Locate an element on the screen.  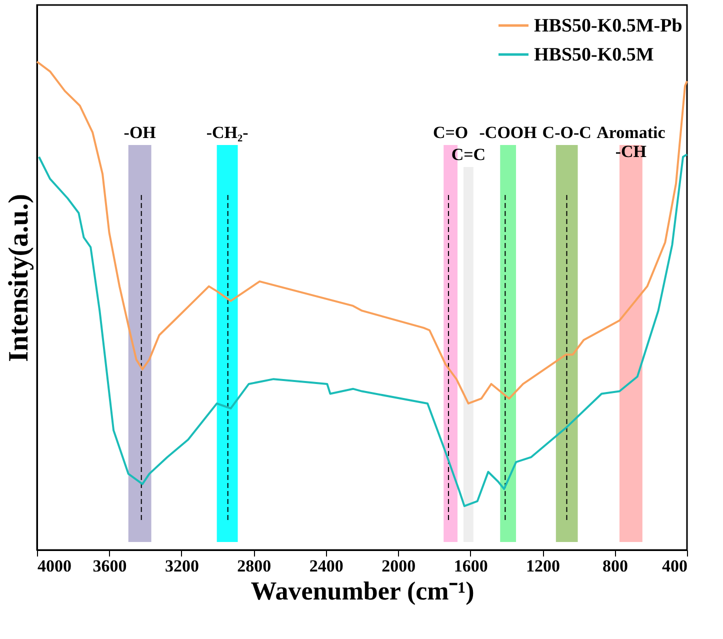
band-label: C=C is located at coordinates (468, 154).